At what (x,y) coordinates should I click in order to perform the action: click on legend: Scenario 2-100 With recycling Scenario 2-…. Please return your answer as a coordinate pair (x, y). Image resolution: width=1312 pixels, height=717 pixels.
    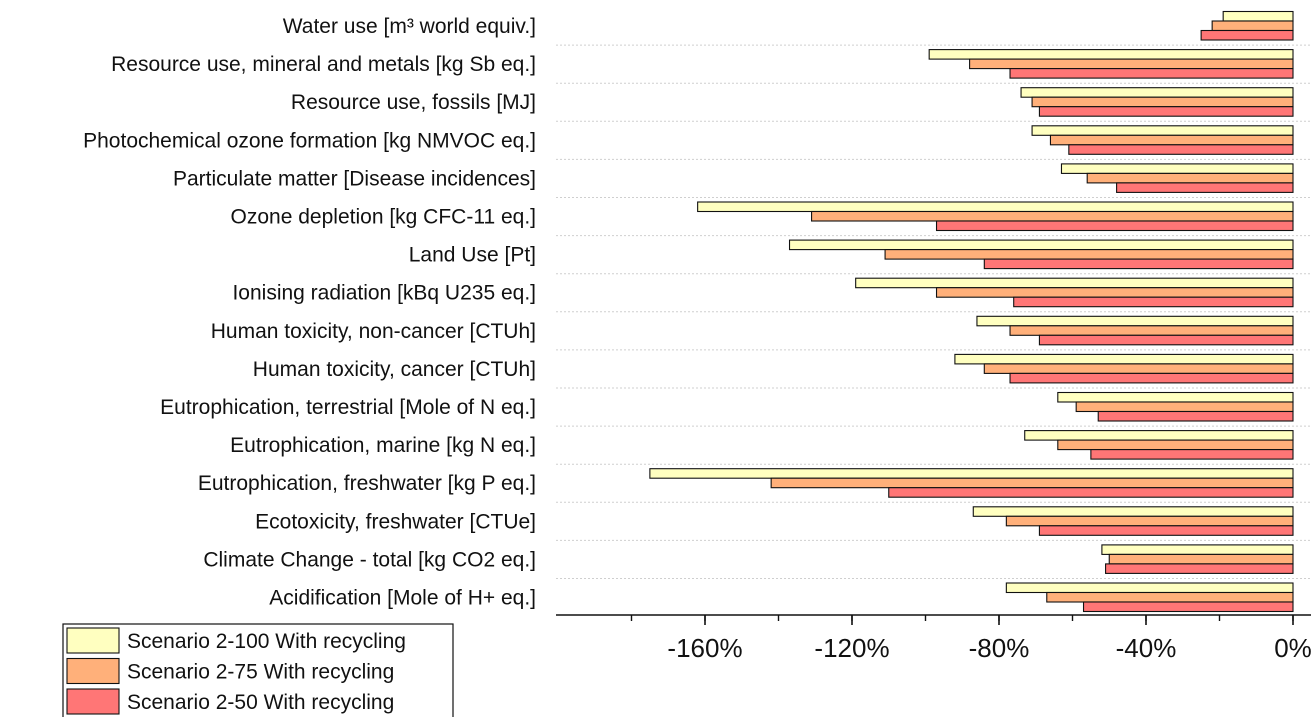
    Looking at the image, I should click on (258, 670).